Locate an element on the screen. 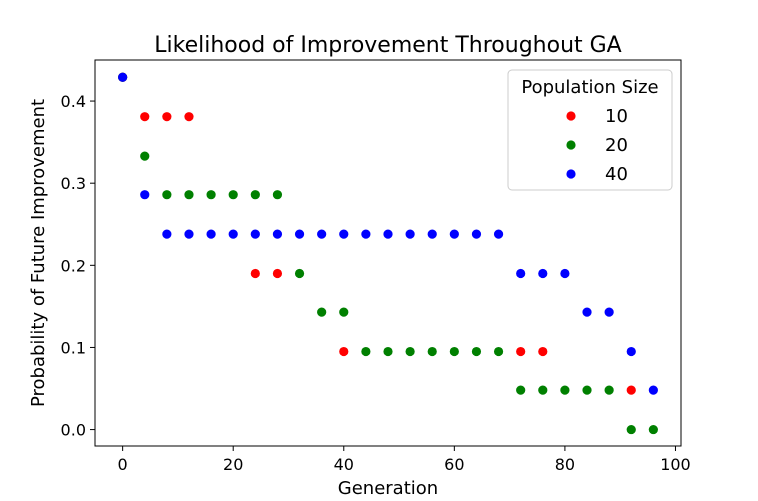 Image resolution: width=758 pixels, height=501 pixels. y-tick-label: 0.3 is located at coordinates (73, 183).